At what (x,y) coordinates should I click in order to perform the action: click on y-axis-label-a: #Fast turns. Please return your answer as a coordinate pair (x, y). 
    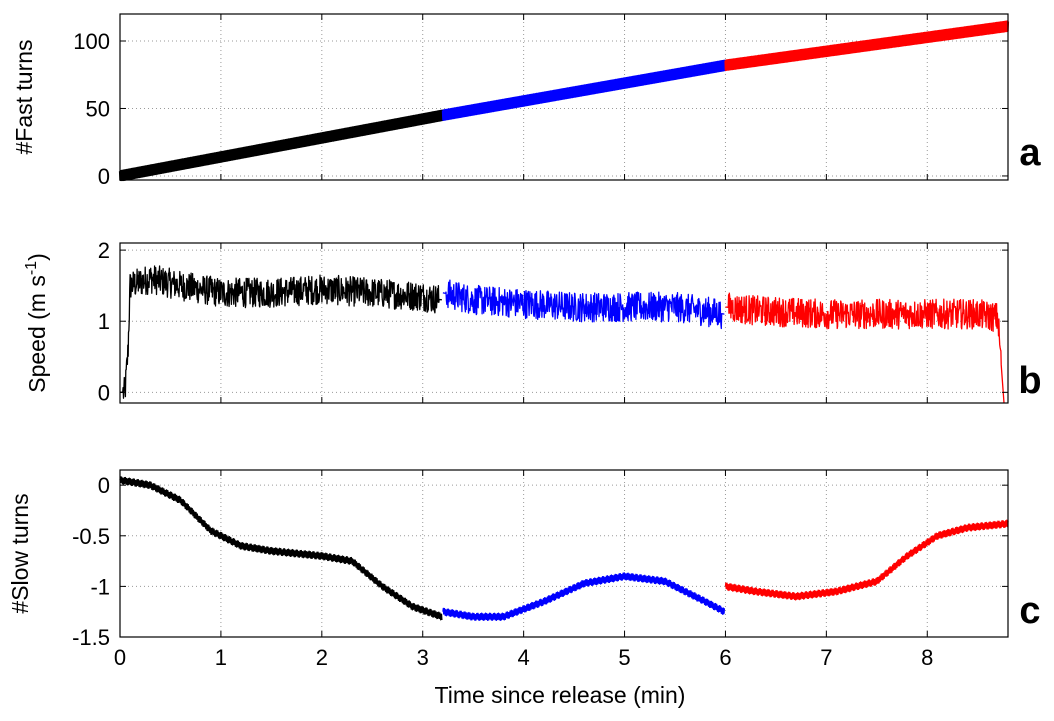
    Looking at the image, I should click on (24, 96).